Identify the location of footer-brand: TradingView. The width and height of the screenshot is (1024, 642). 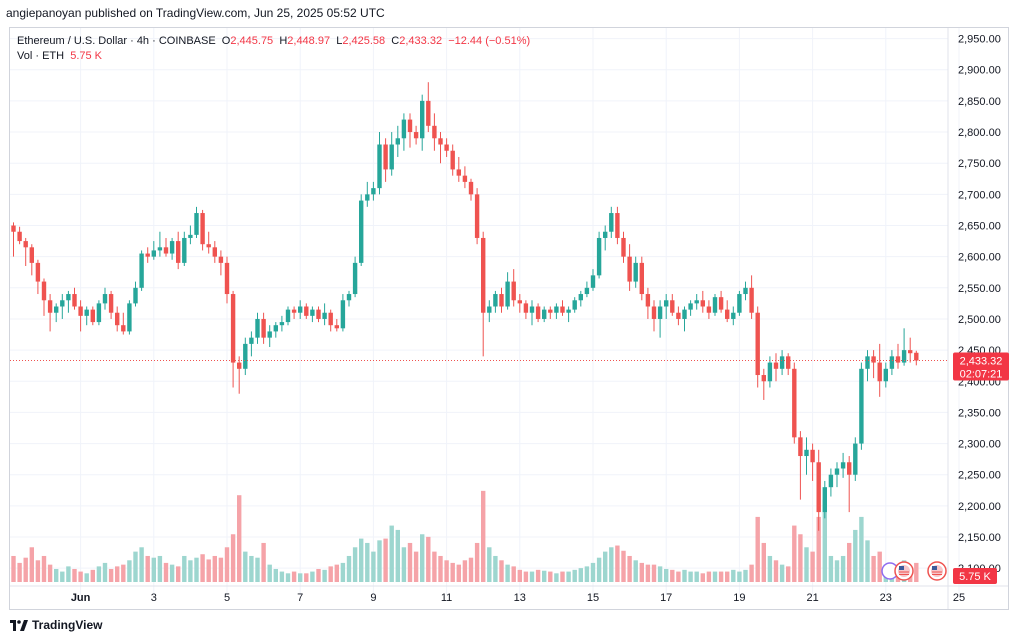
(56, 625).